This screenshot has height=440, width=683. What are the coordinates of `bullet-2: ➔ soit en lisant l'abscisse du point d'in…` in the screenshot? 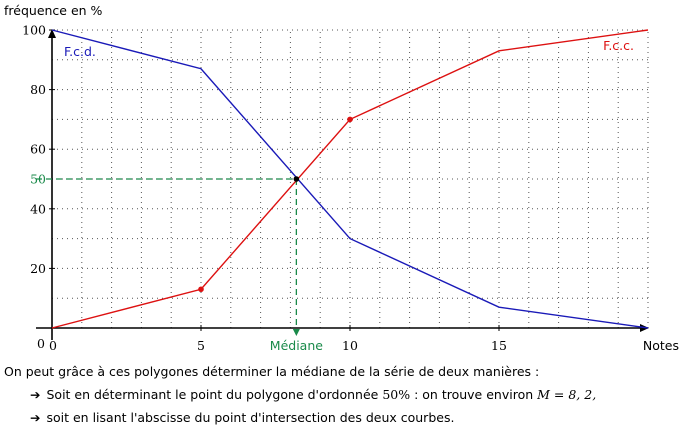 It's located at (342, 417).